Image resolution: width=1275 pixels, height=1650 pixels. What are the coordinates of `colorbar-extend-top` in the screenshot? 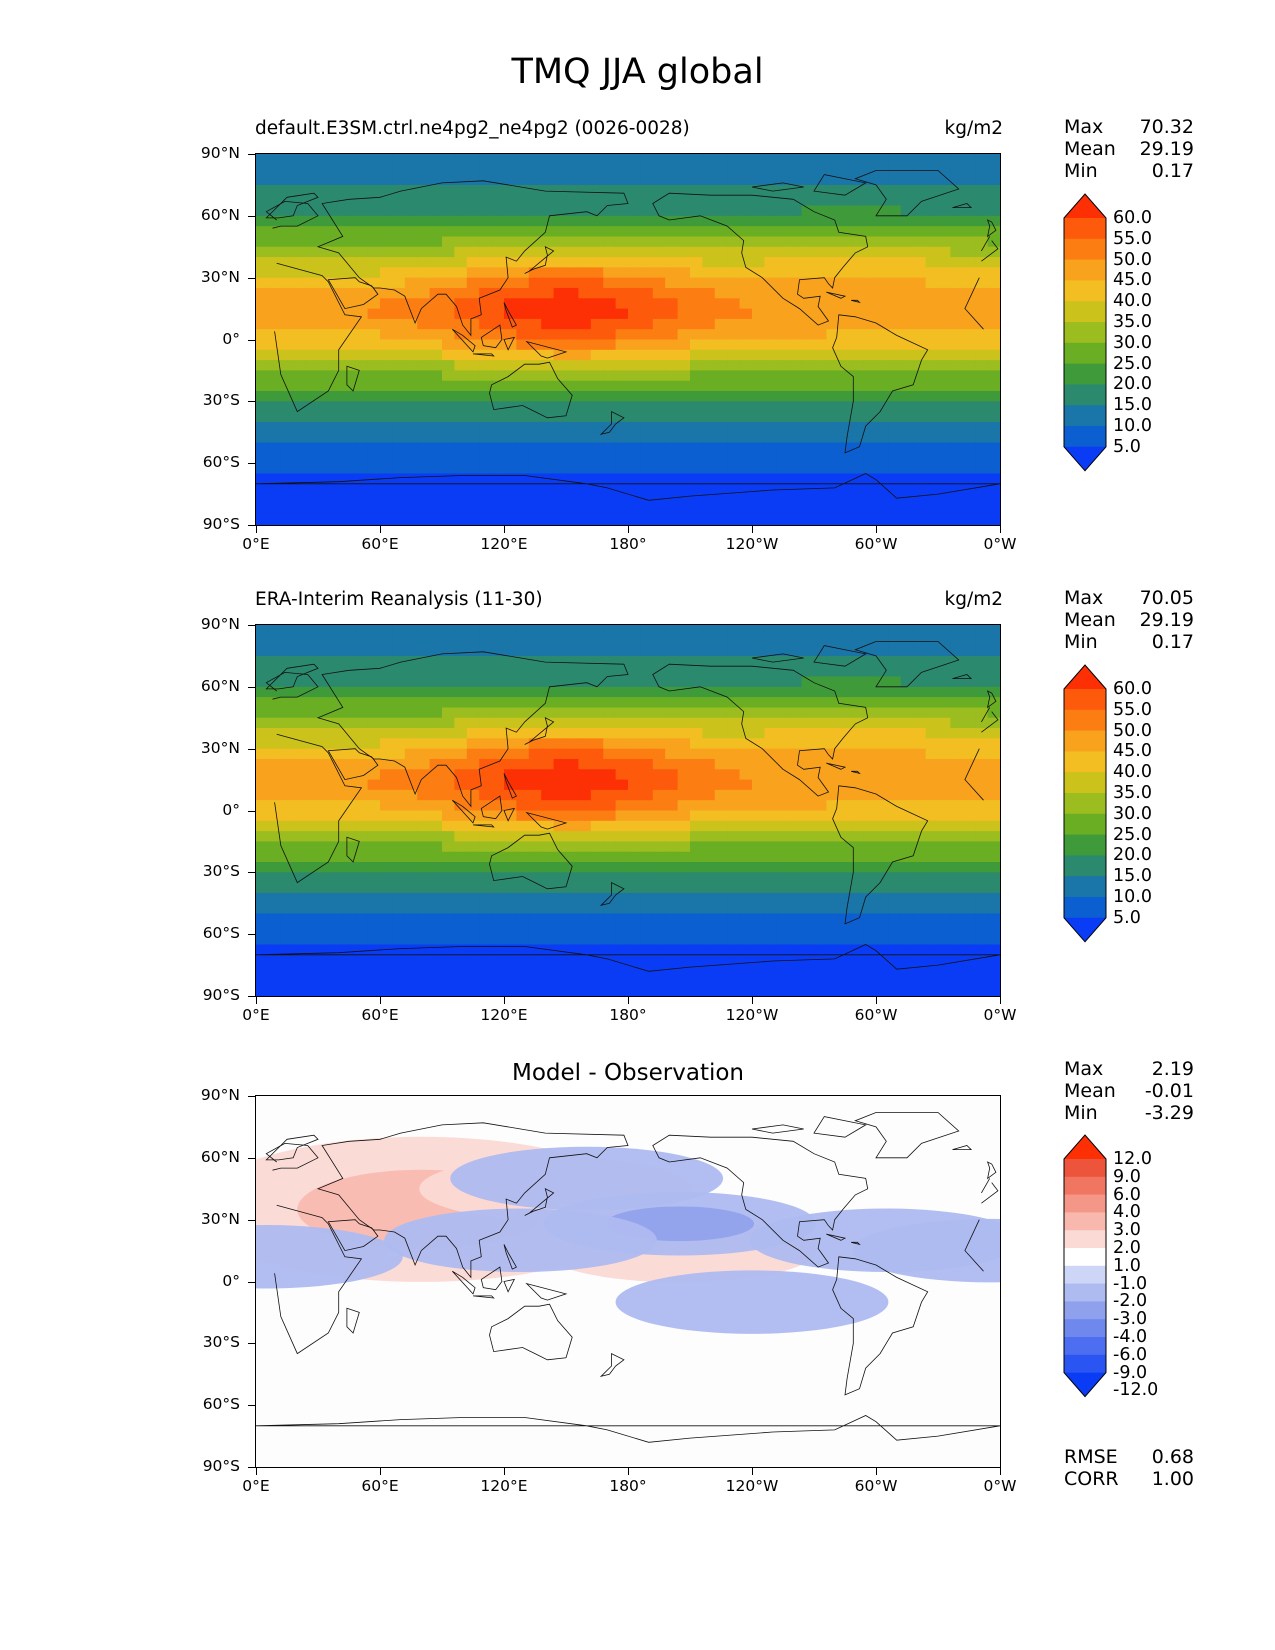 It's located at (1085, 1147).